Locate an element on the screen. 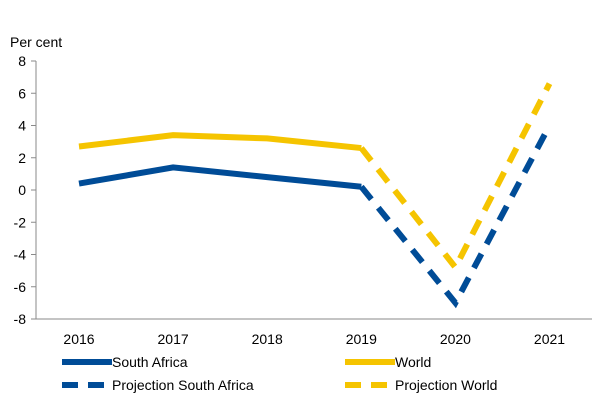  x-tick-label: 2017 is located at coordinates (173, 339).